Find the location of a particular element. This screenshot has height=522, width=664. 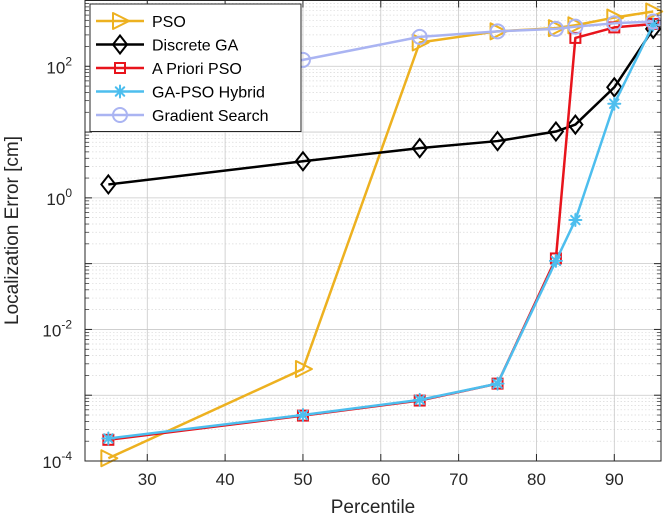

y-tick-exponent: 2 is located at coordinates (68, 61).